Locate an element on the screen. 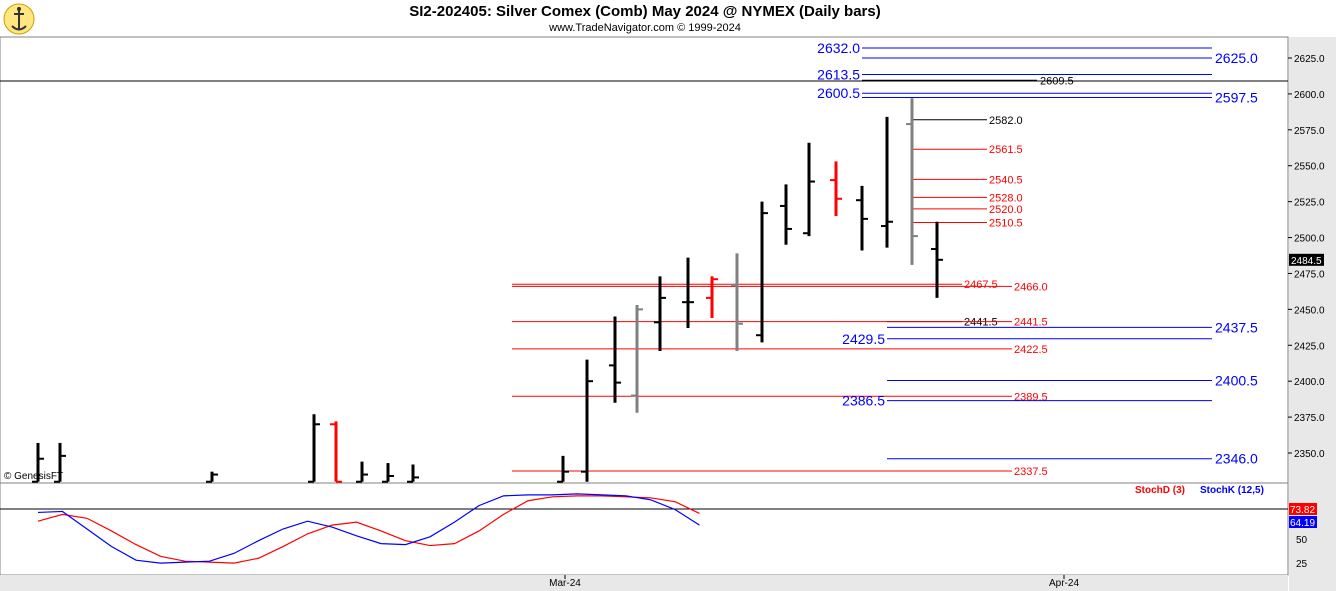 Image resolution: width=1336 pixels, height=591 pixels. last-price-label: 2484.5 is located at coordinates (1306, 261).